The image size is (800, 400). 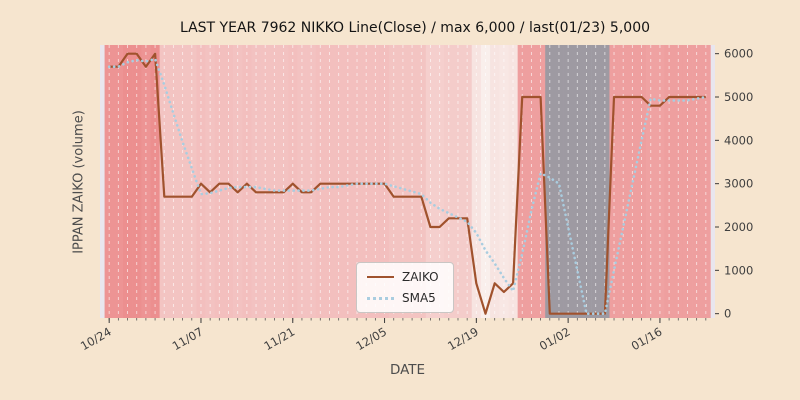 I want to click on x-tick-label: 11/07, so click(x=188, y=338).